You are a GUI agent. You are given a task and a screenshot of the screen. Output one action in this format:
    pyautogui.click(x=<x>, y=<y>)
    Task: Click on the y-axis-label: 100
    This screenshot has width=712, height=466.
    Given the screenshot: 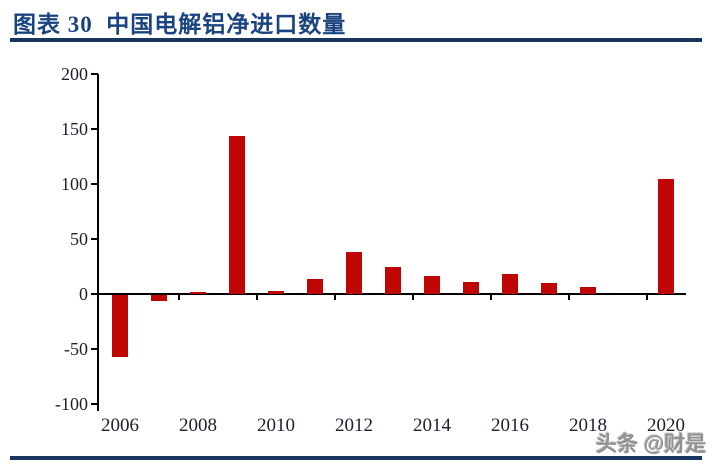 What is the action you would take?
    pyautogui.click(x=74, y=184)
    